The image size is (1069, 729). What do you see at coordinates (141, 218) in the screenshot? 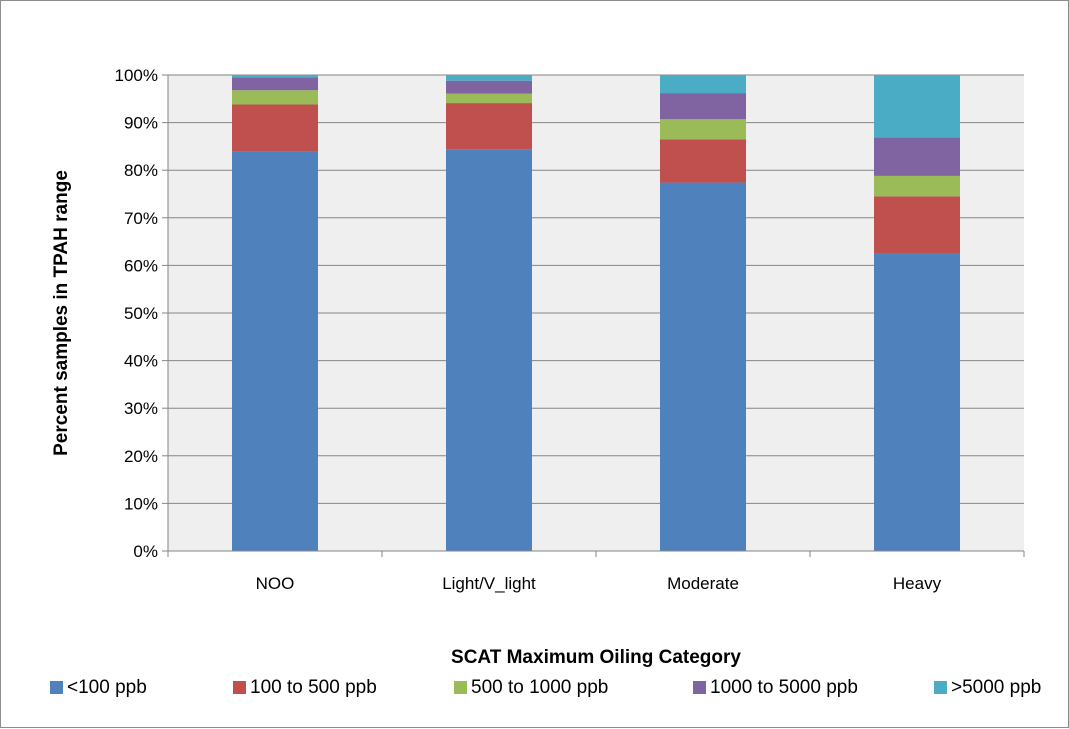
I see `y-tick-label: 70%` at bounding box center [141, 218].